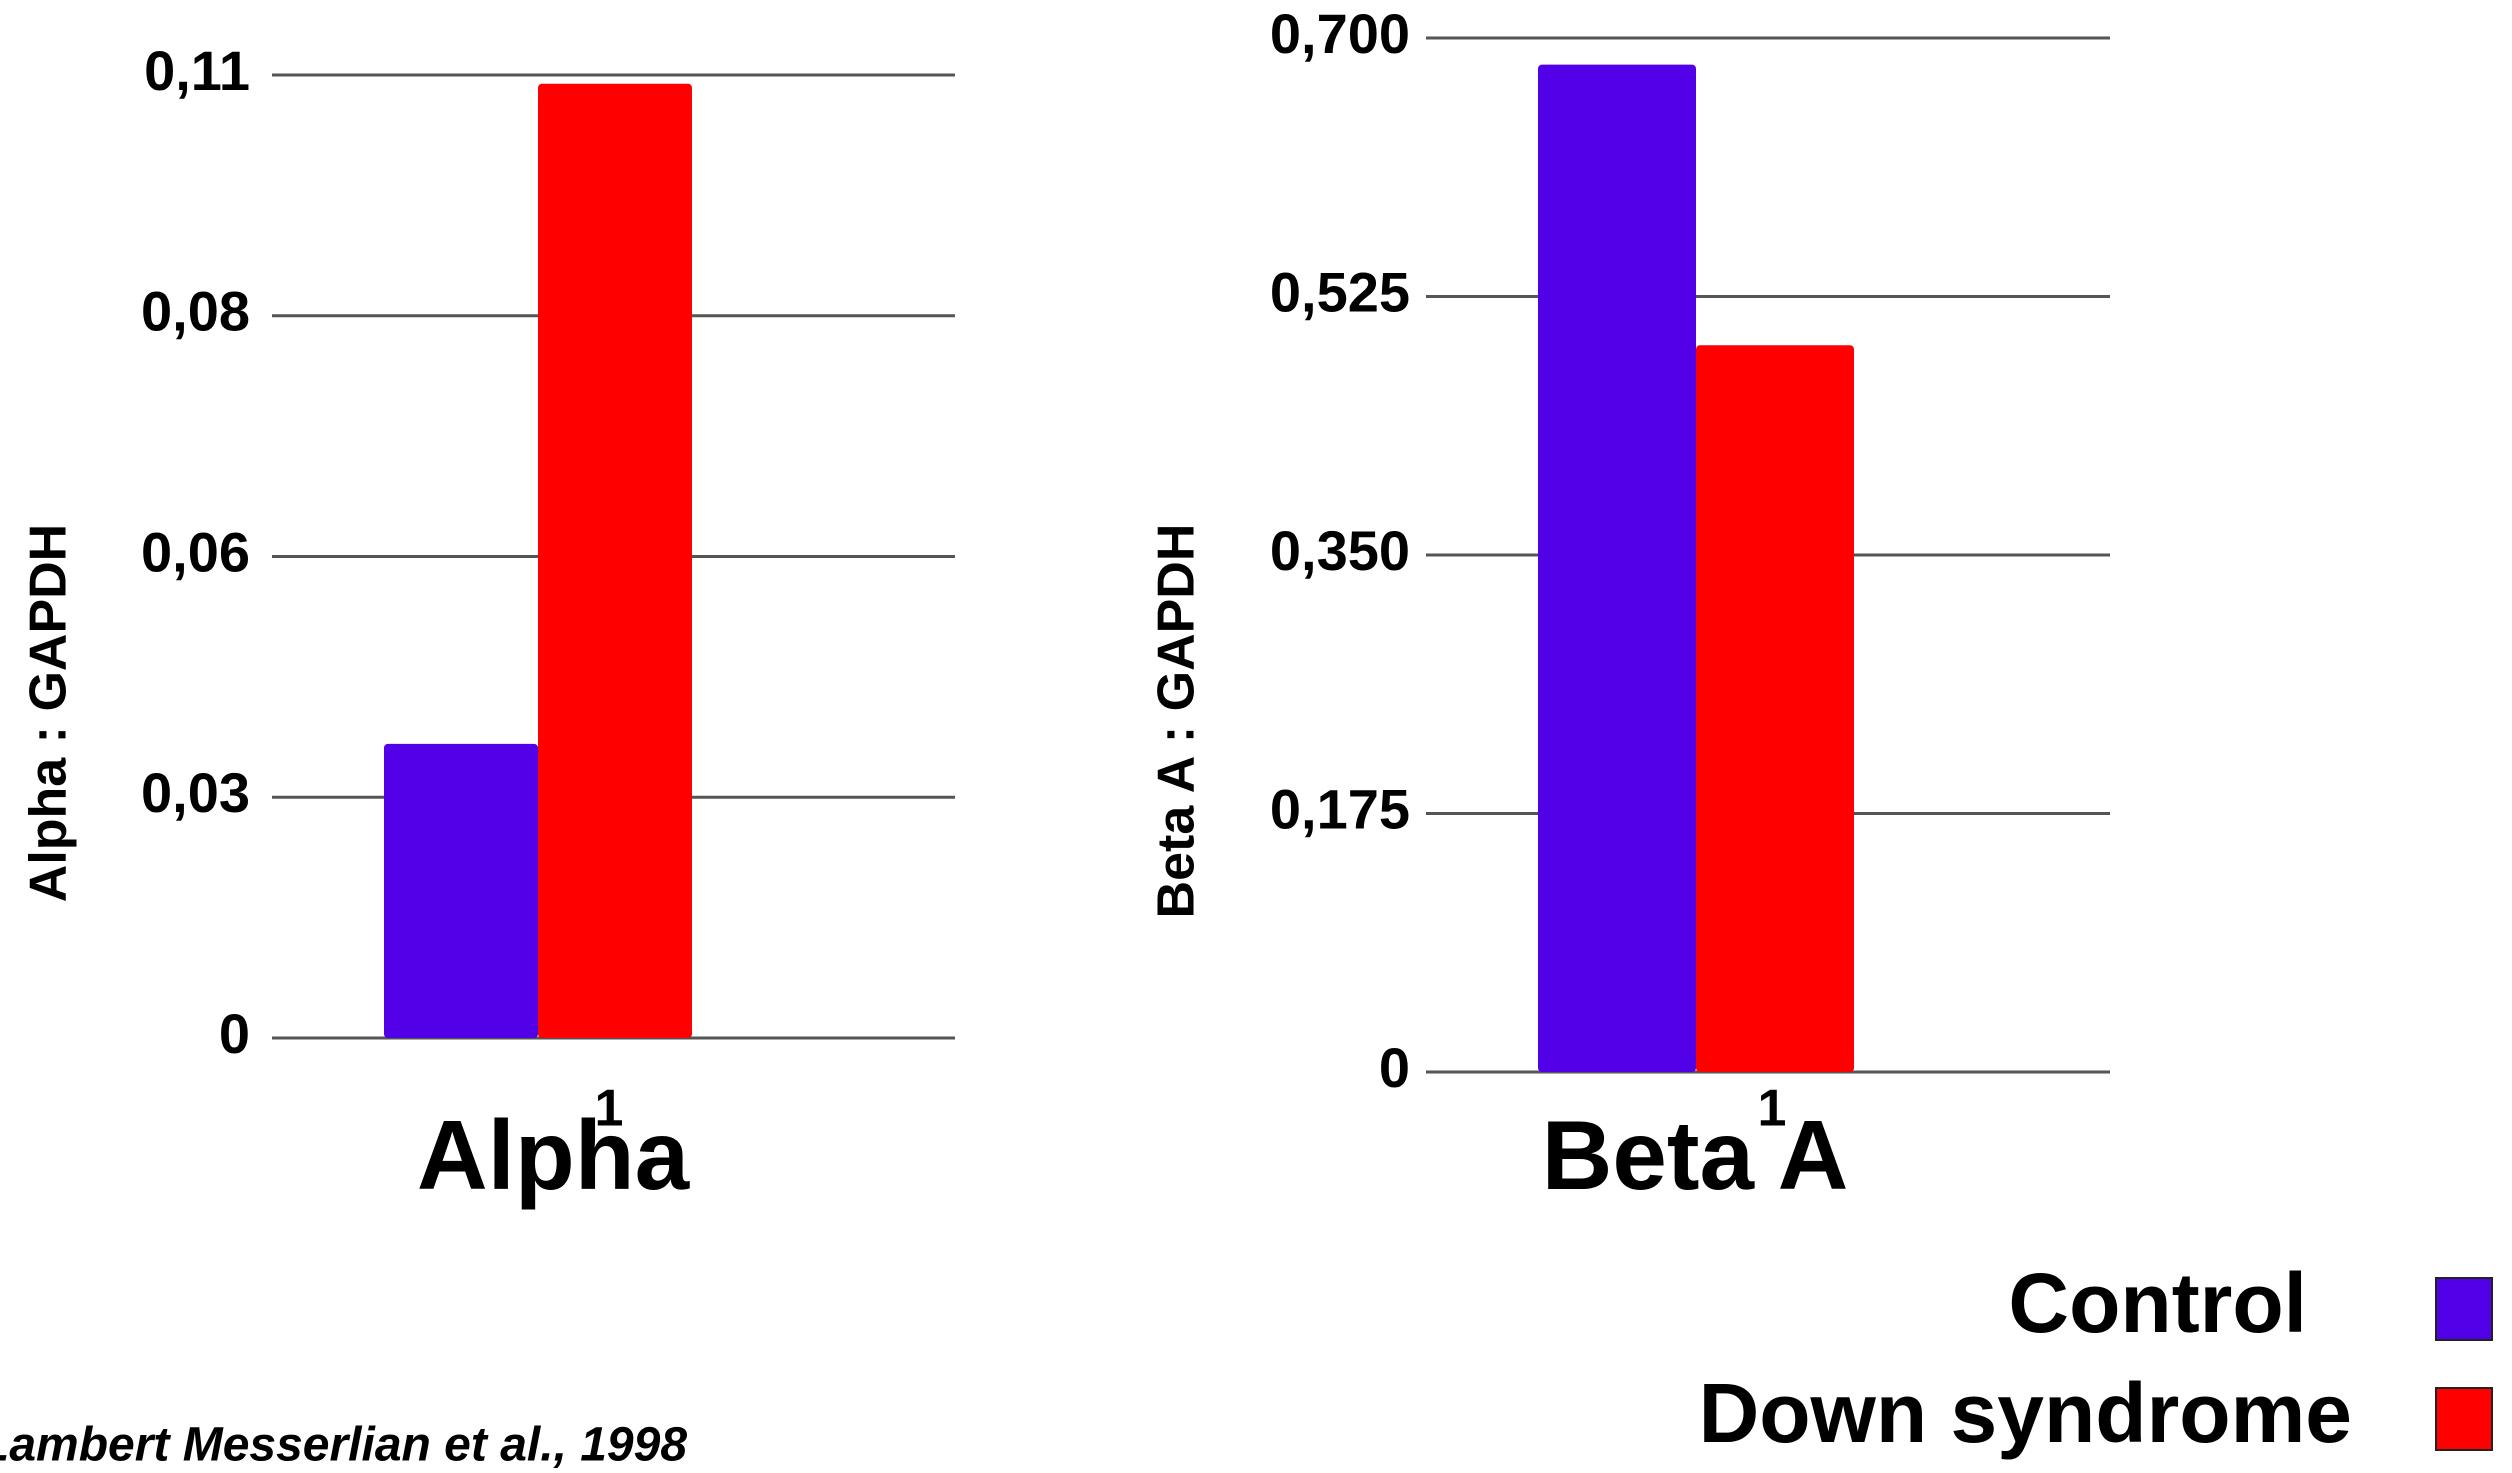 This screenshot has height=1473, width=2512. I want to click on y-tick-label: 0,700, so click(1340, 33).